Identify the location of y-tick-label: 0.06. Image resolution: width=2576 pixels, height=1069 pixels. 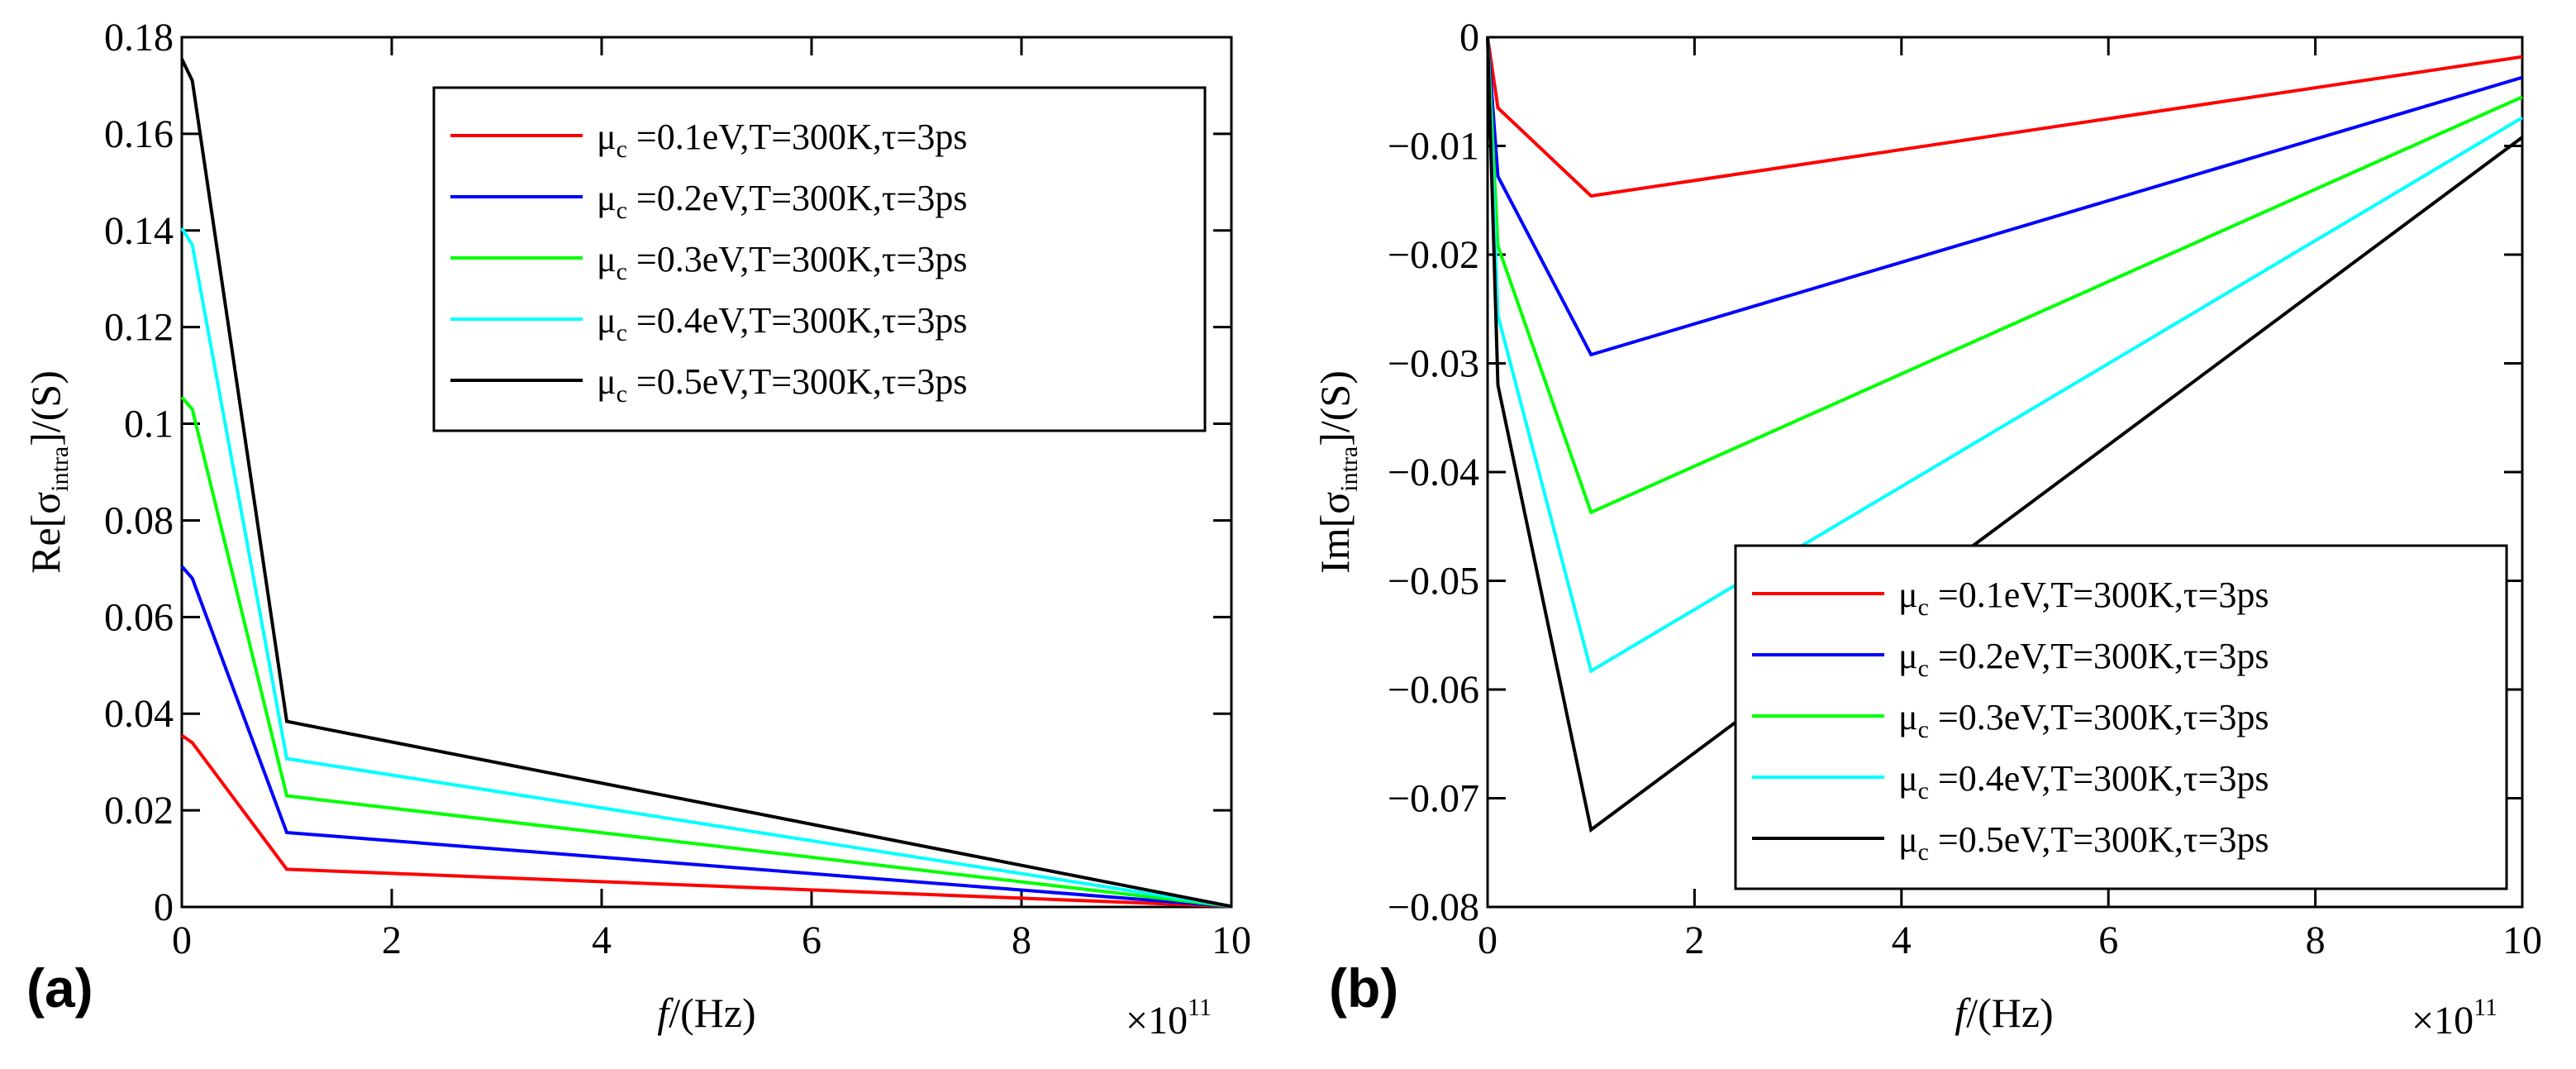
(139, 617).